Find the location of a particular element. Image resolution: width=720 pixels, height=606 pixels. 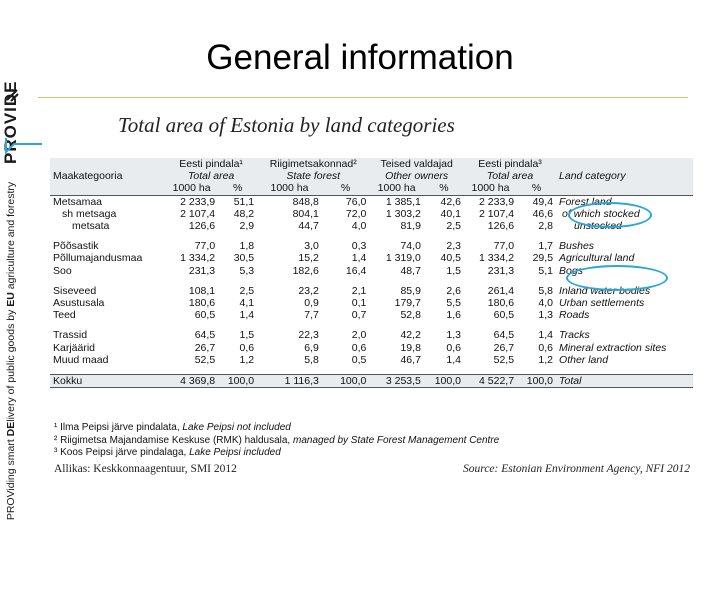

category-en: Agricultural land is located at coordinates (597, 258).